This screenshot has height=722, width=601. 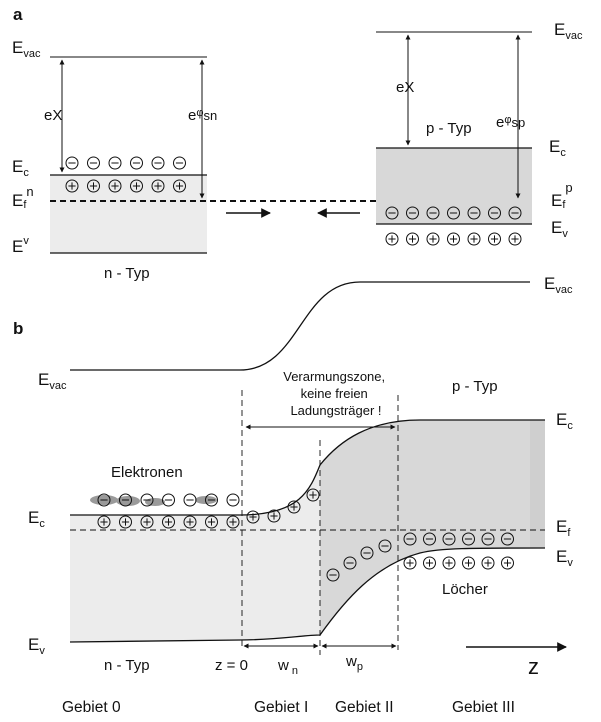 What do you see at coordinates (564, 558) in the screenshot?
I see `b-ev-right-label: Ev` at bounding box center [564, 558].